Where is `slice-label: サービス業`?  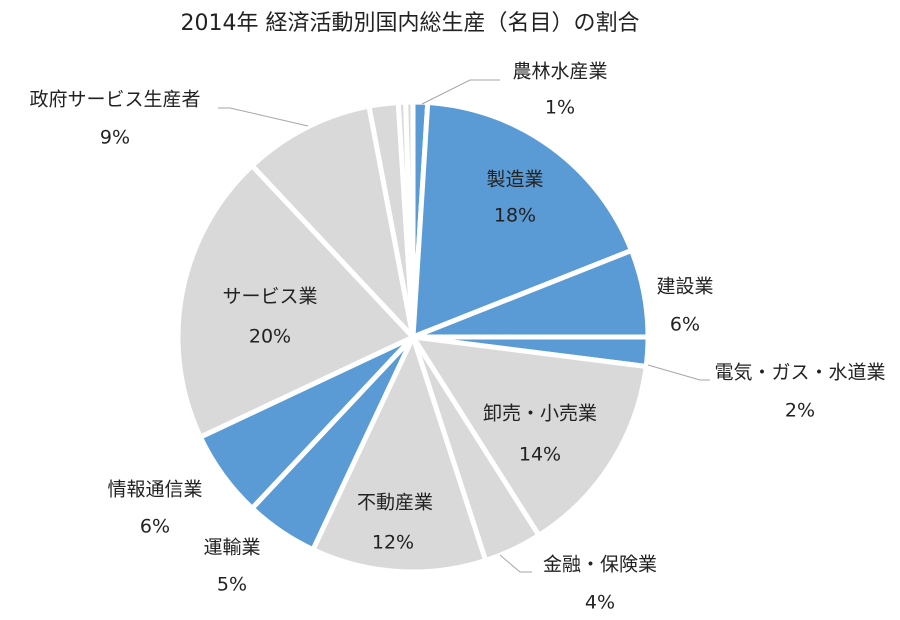 slice-label: サービス業 is located at coordinates (269, 297).